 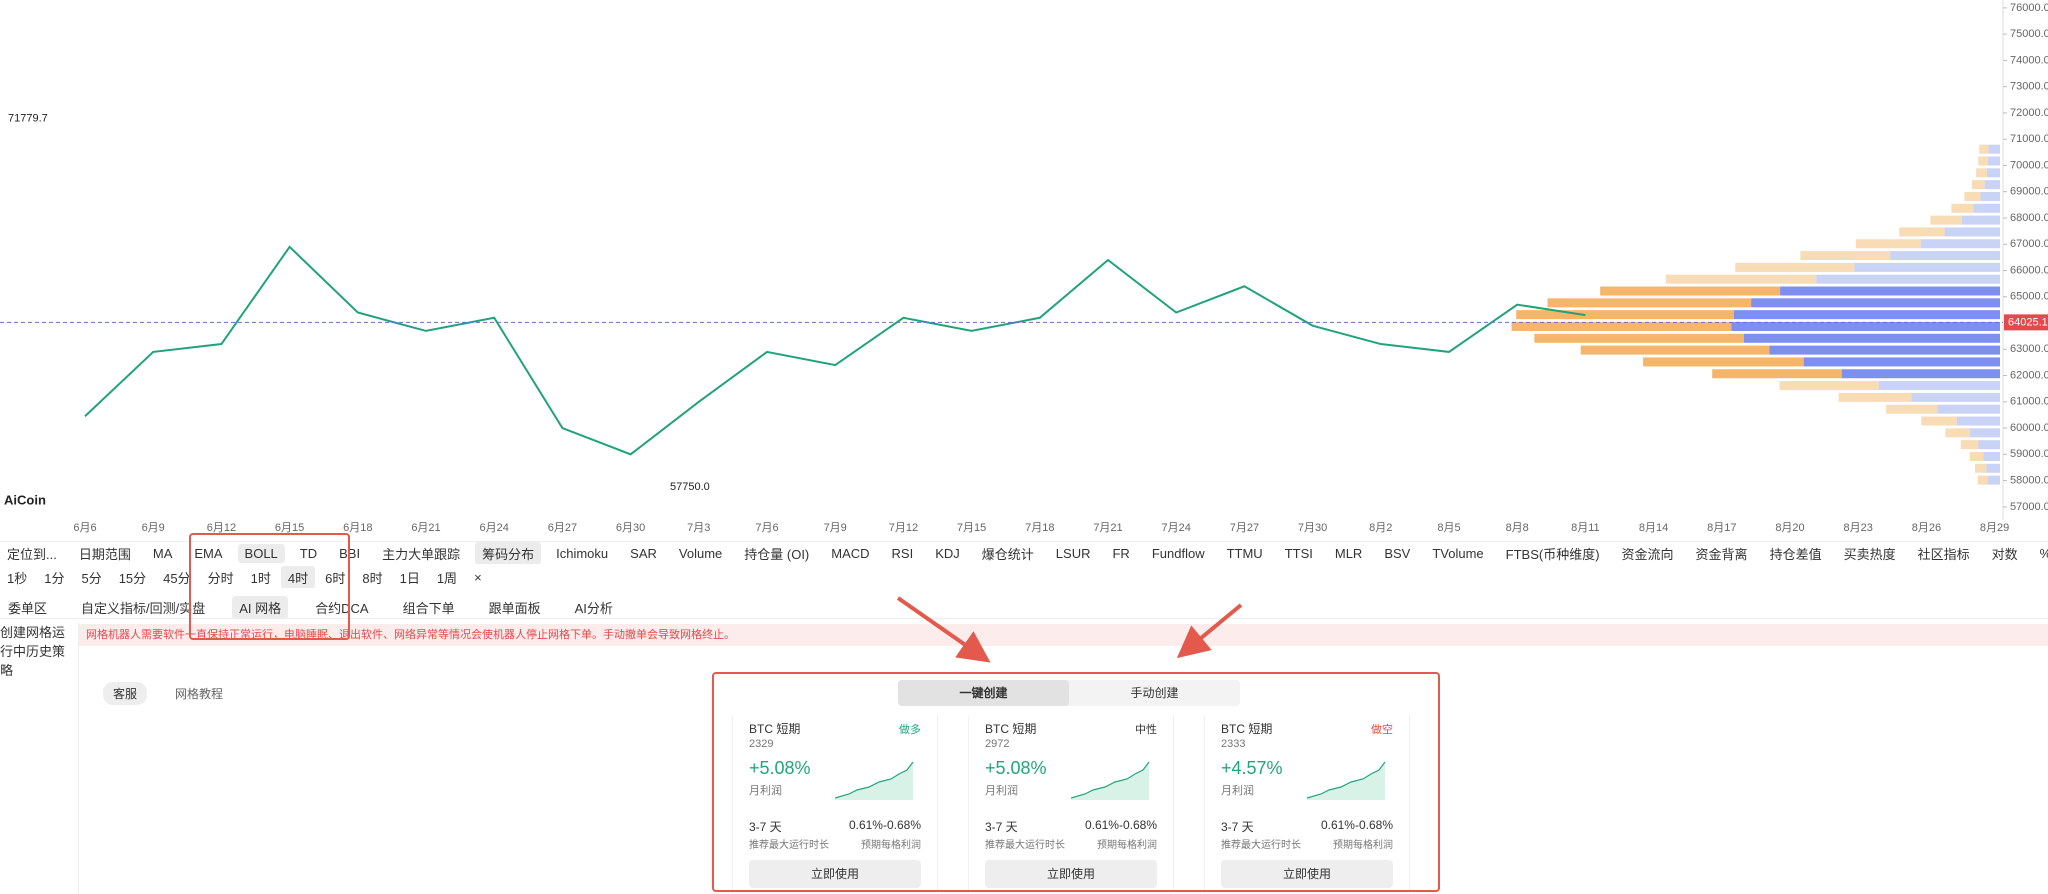 What do you see at coordinates (2029, 165) in the screenshot?
I see `y-tick-label: 70000.0` at bounding box center [2029, 165].